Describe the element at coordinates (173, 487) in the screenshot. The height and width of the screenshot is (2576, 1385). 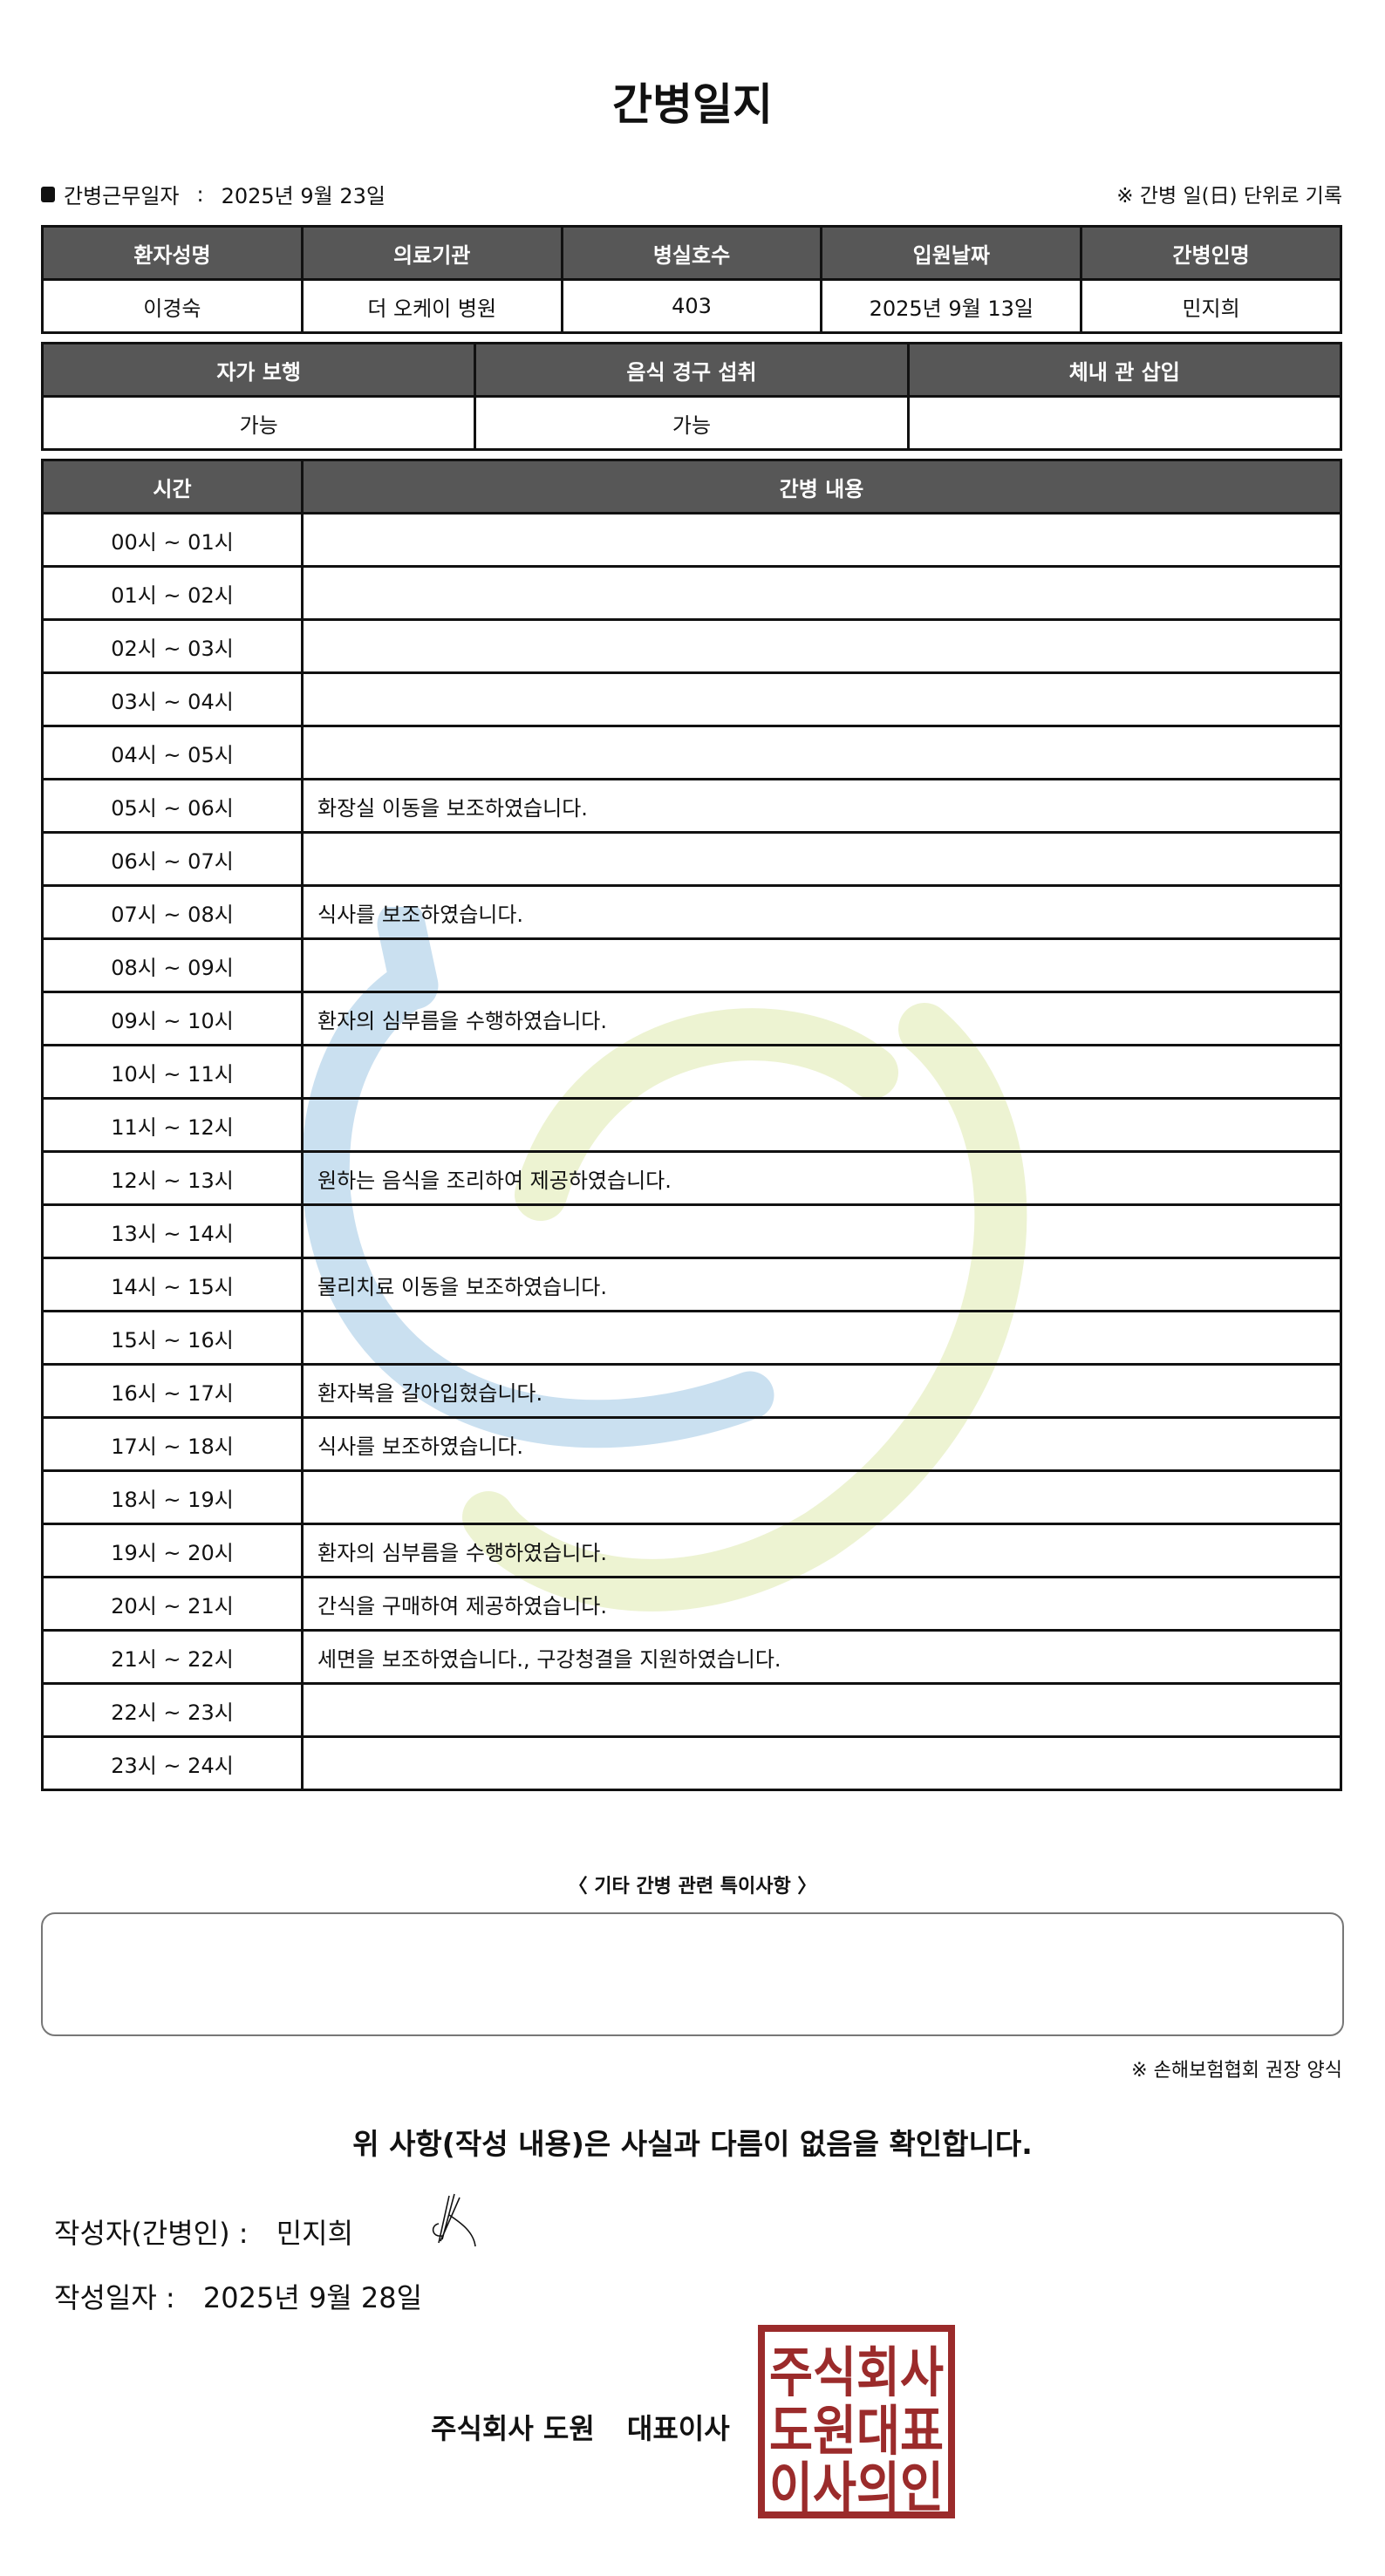
I see `header-time: 시간` at that location.